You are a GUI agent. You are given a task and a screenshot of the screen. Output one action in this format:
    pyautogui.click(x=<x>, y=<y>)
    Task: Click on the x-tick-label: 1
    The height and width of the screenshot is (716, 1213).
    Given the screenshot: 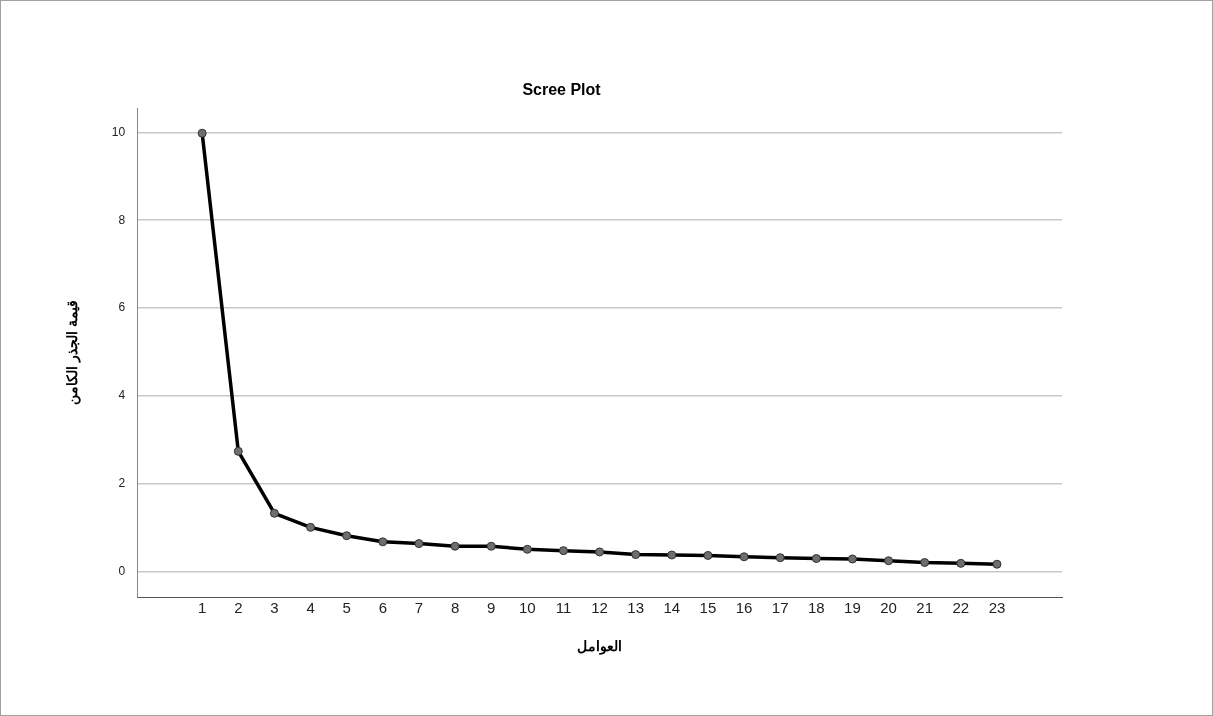 What is the action you would take?
    pyautogui.click(x=202, y=608)
    